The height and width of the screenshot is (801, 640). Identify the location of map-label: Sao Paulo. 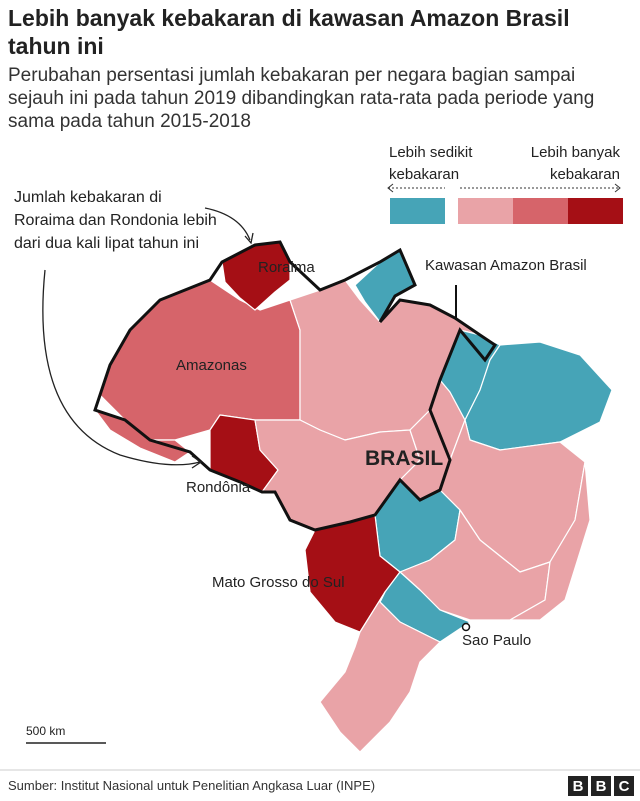
(496, 640).